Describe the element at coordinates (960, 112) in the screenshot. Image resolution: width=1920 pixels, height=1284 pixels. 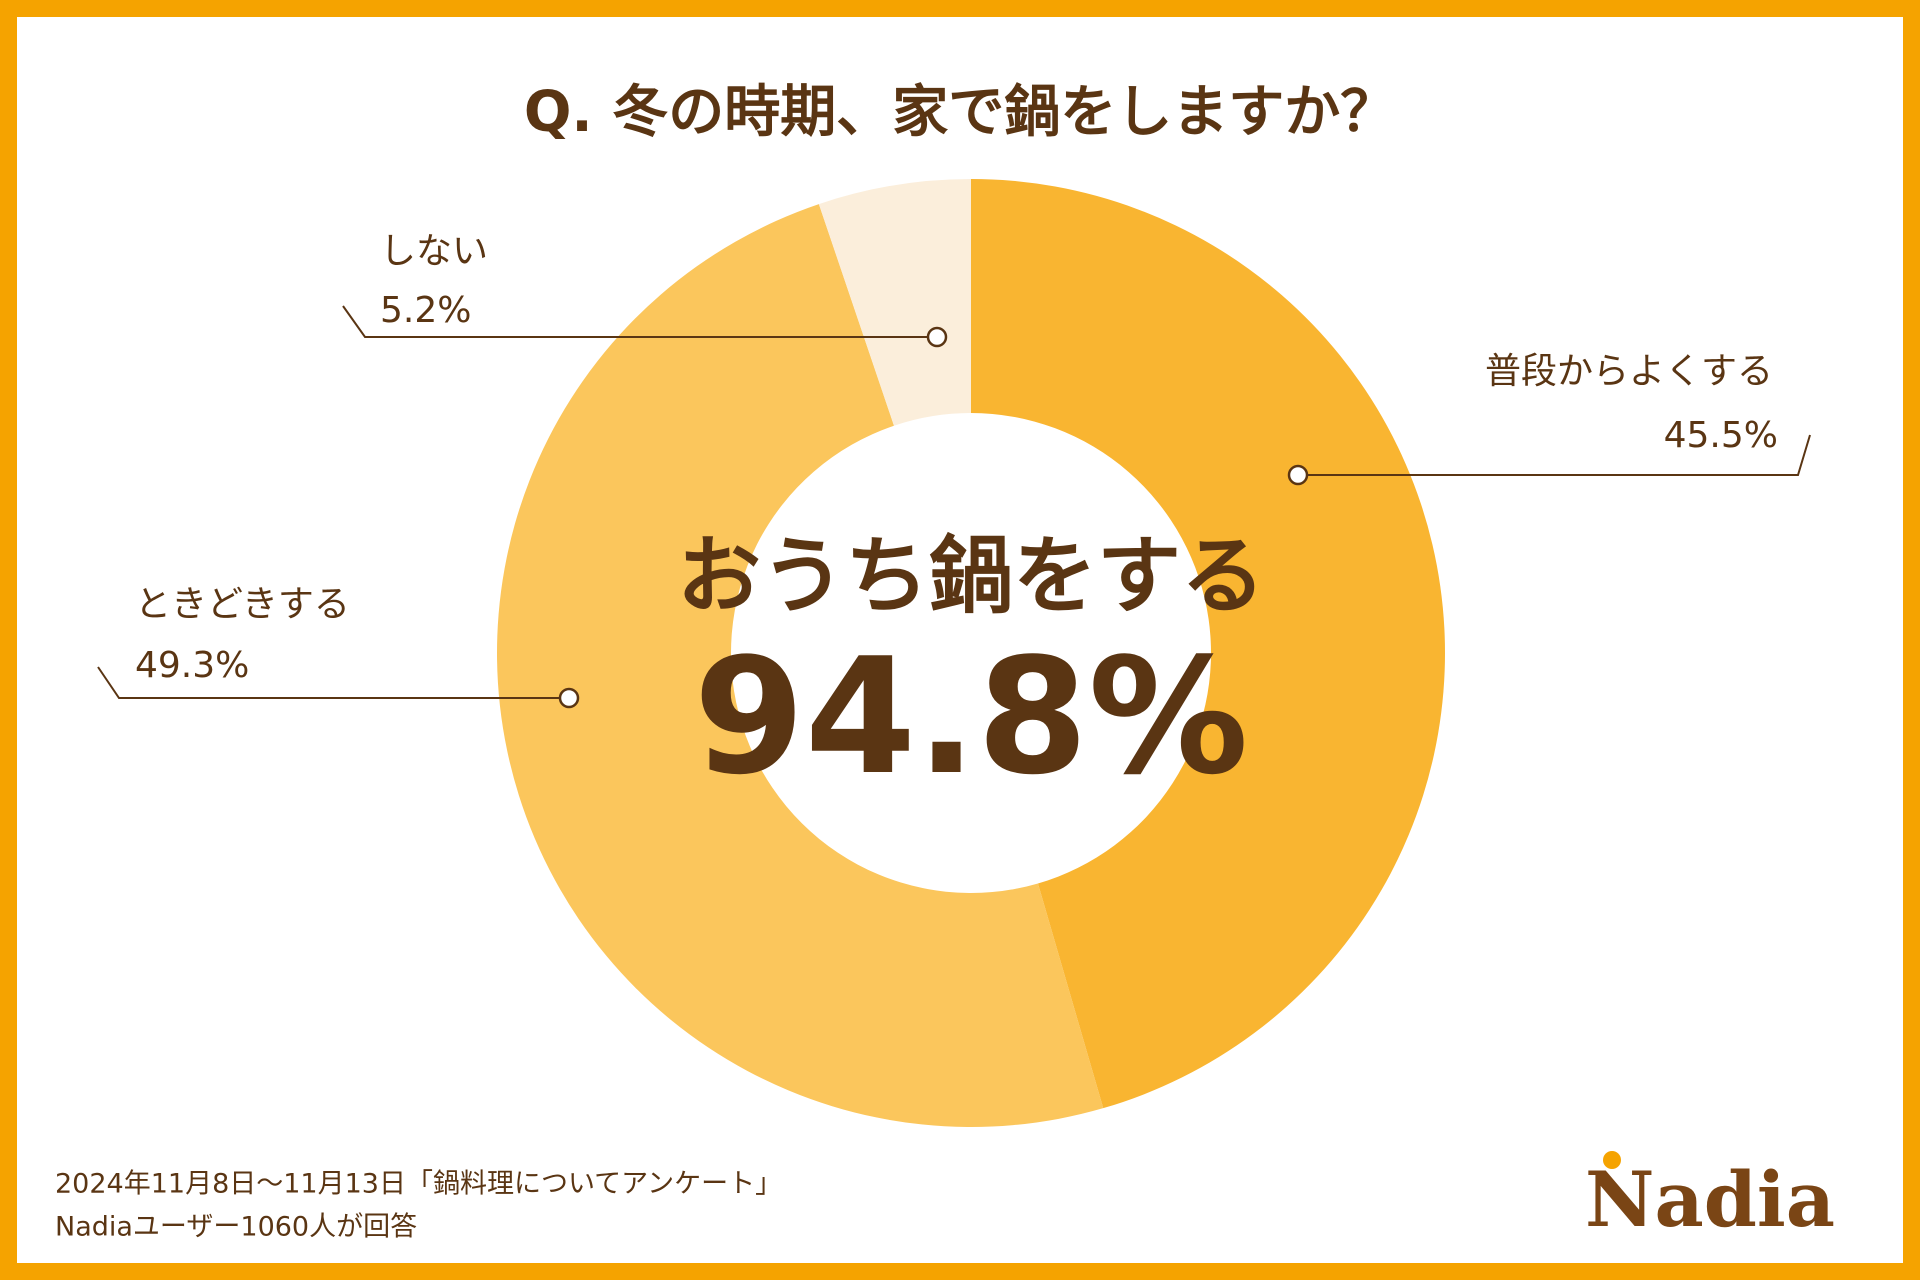
I see `chart-title: Q. 冬の時期、家で鍋をしますか？` at that location.